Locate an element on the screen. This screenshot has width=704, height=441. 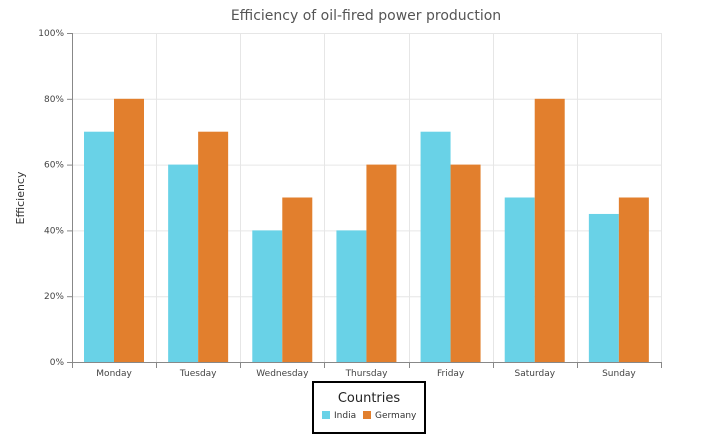
y-tick-label: 60% is located at coordinates (54, 166).